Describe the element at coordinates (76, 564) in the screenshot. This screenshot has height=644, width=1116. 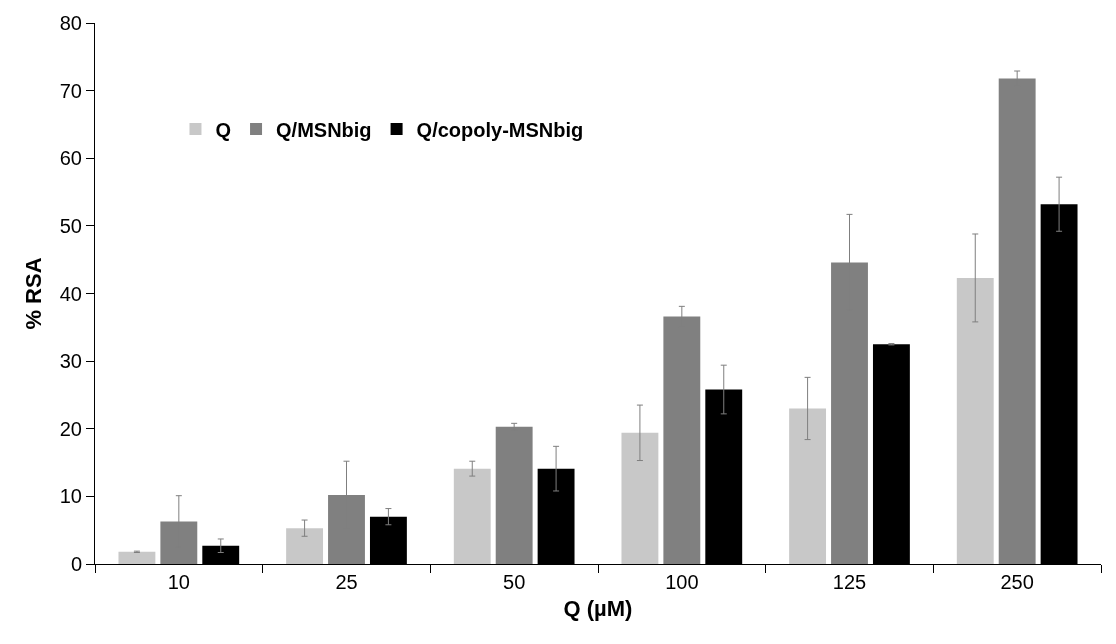
I see `y-tick-label: 0` at that location.